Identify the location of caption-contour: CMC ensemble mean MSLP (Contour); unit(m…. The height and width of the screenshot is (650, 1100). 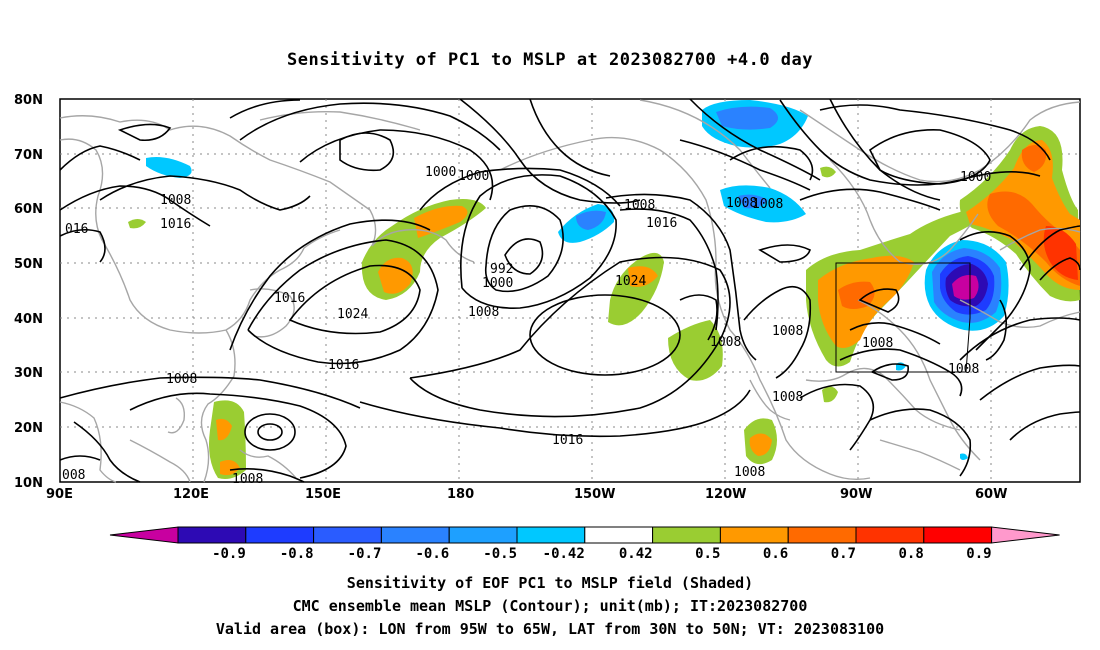
(550, 606).